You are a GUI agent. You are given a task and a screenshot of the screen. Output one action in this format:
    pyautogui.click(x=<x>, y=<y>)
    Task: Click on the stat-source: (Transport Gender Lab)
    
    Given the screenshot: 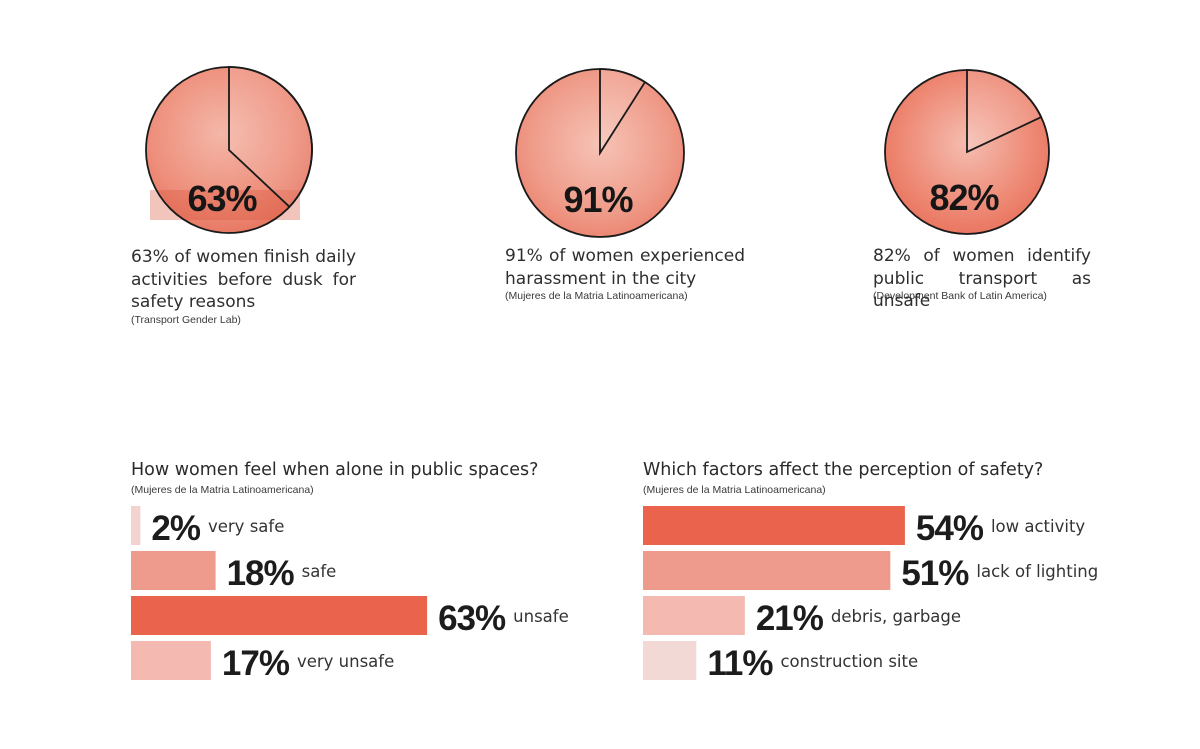 What is the action you would take?
    pyautogui.click(x=186, y=320)
    